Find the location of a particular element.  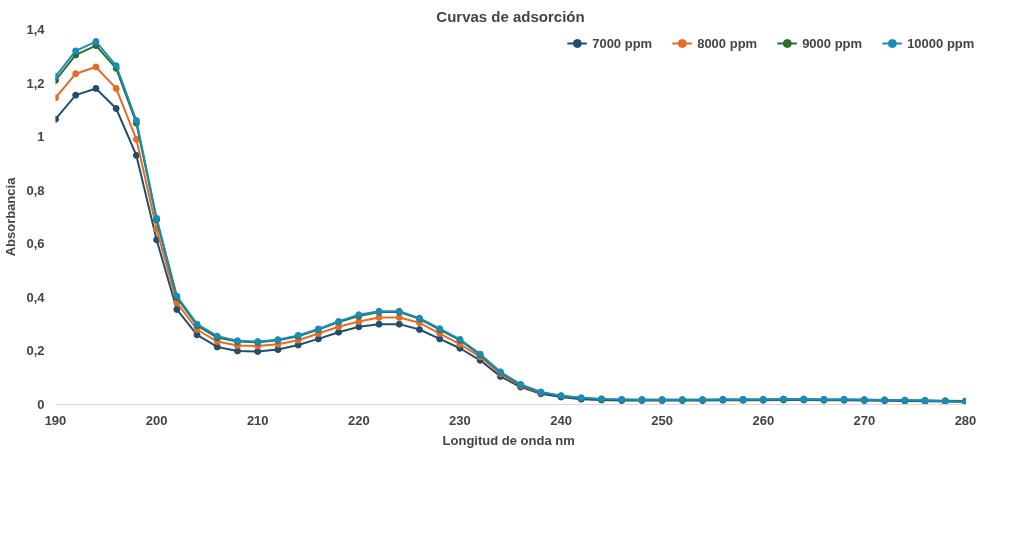

x-axis-title: Longitud de onda nm is located at coordinates (508, 440).